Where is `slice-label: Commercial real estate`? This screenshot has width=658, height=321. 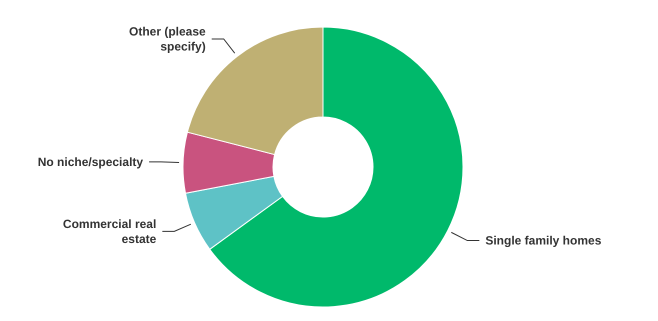 slice-label: Commercial real estate is located at coordinates (109, 231).